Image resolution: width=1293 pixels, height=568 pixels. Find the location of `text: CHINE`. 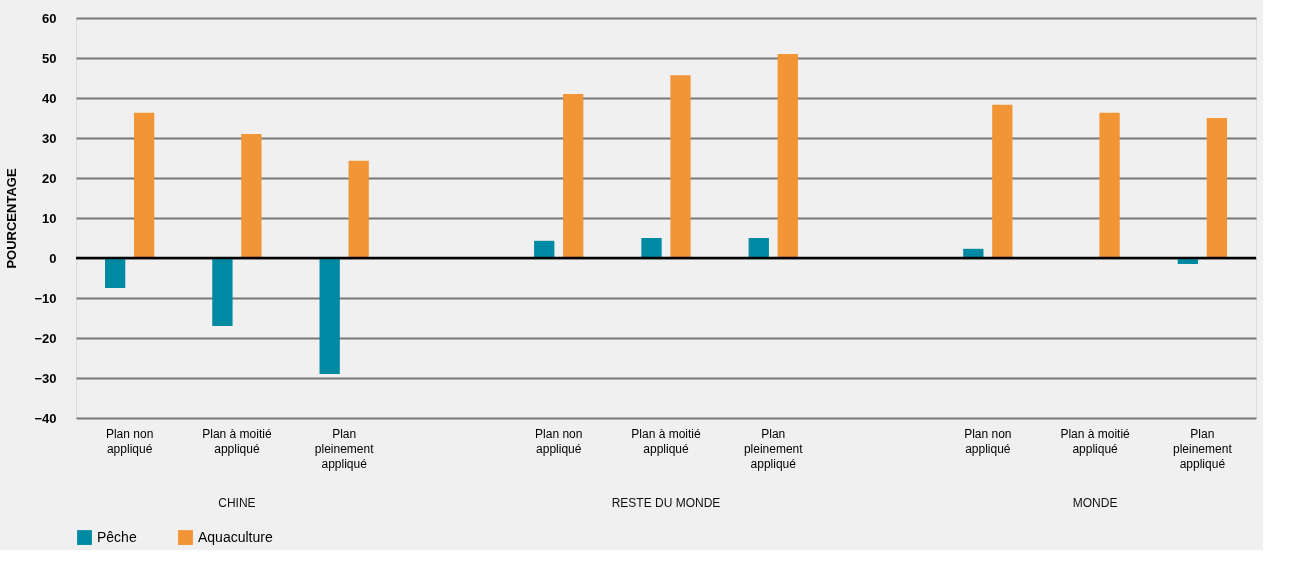

text: CHINE is located at coordinates (237, 503).